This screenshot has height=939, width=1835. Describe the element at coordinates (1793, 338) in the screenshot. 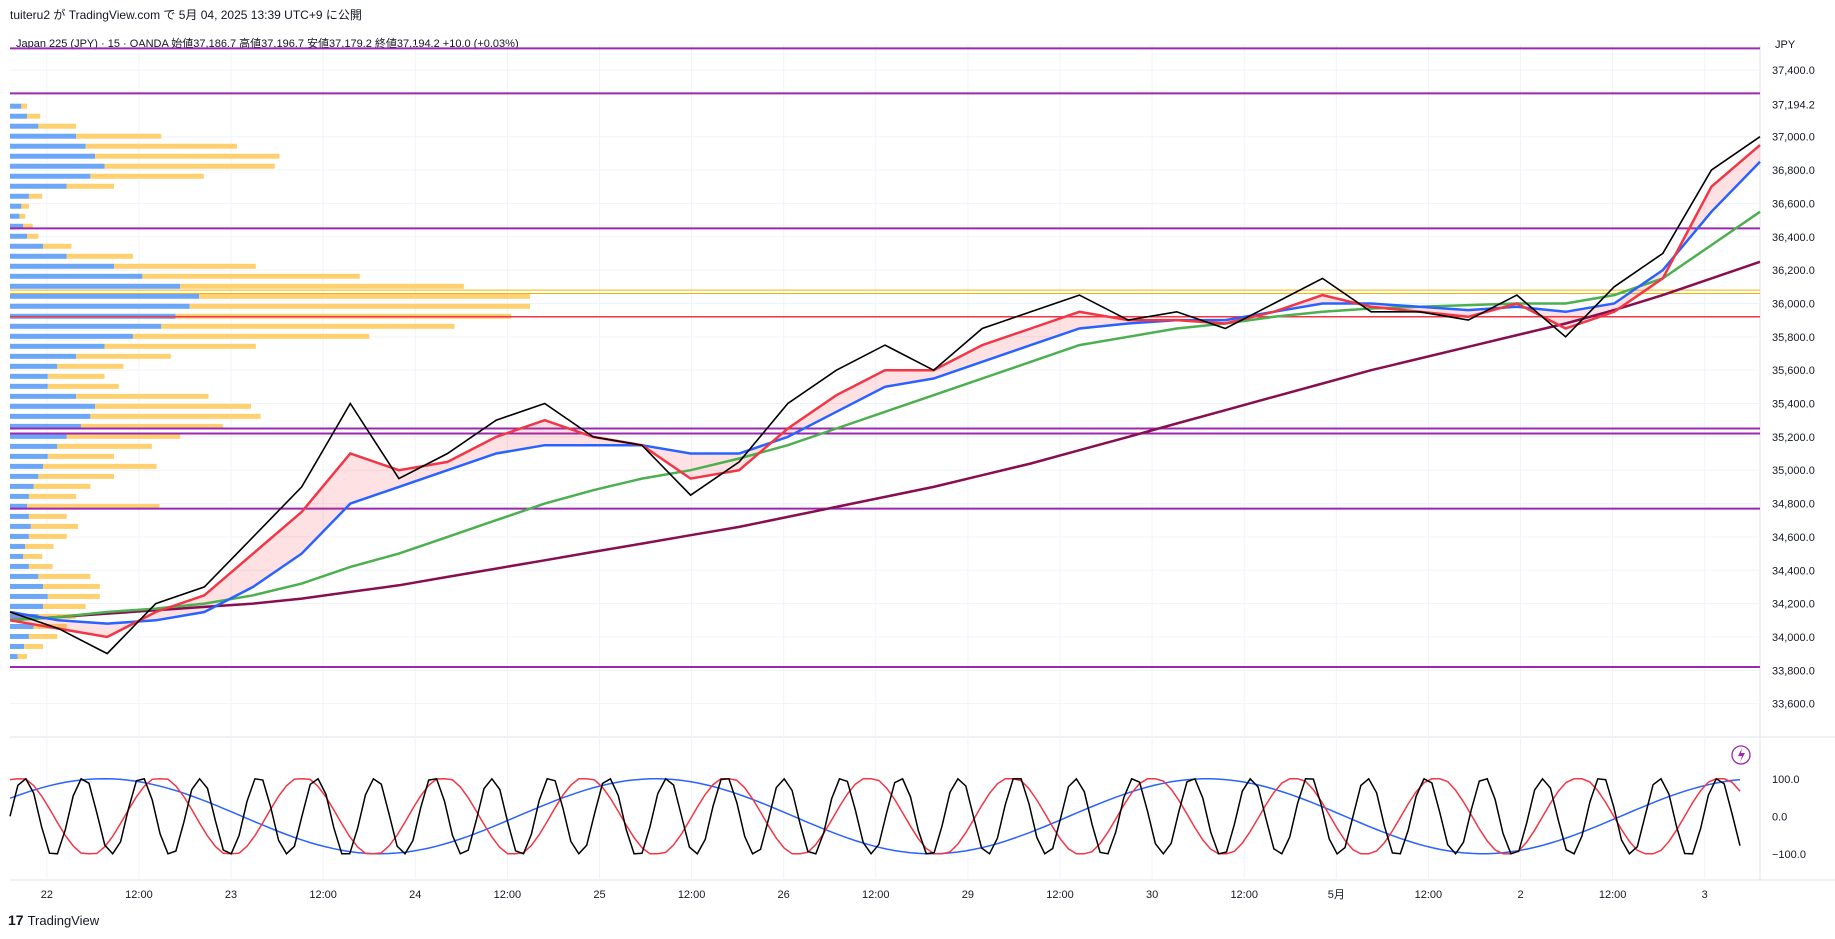

I see `y-tick-label: 35,800.0` at that location.